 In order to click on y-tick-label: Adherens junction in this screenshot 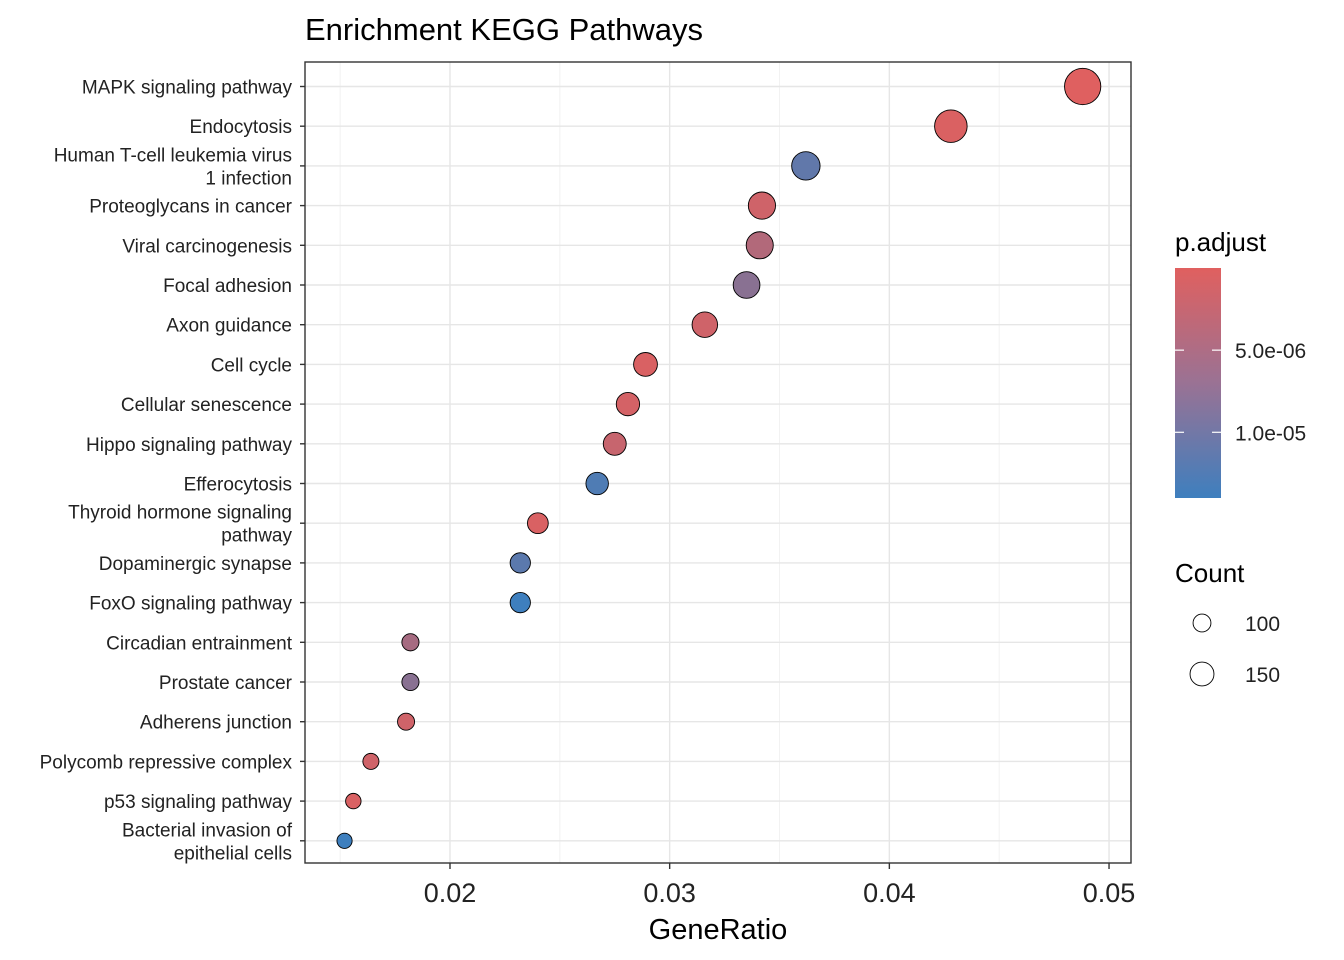, I will do `click(216, 723)`.